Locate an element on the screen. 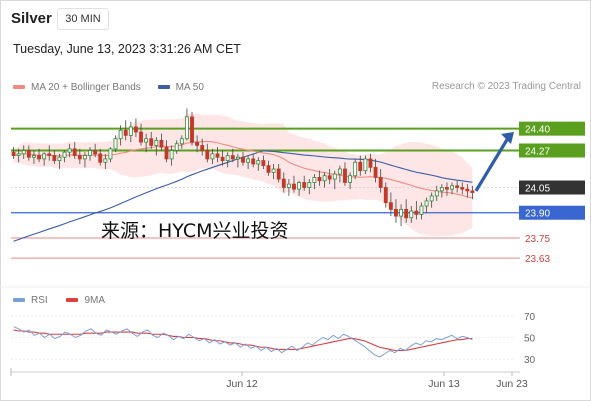  rsi-legend: RSI 9MA is located at coordinates (67, 300).